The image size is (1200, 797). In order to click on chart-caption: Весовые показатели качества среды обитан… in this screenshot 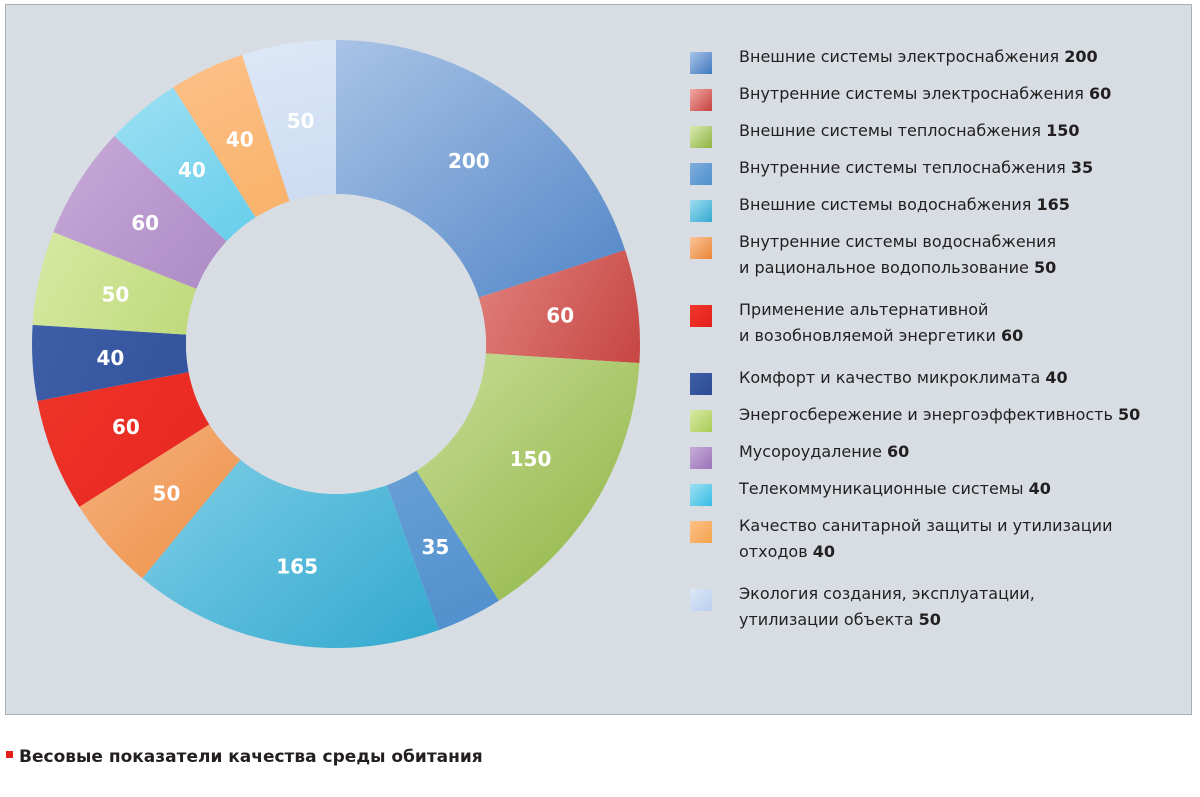, I will do `click(244, 757)`.